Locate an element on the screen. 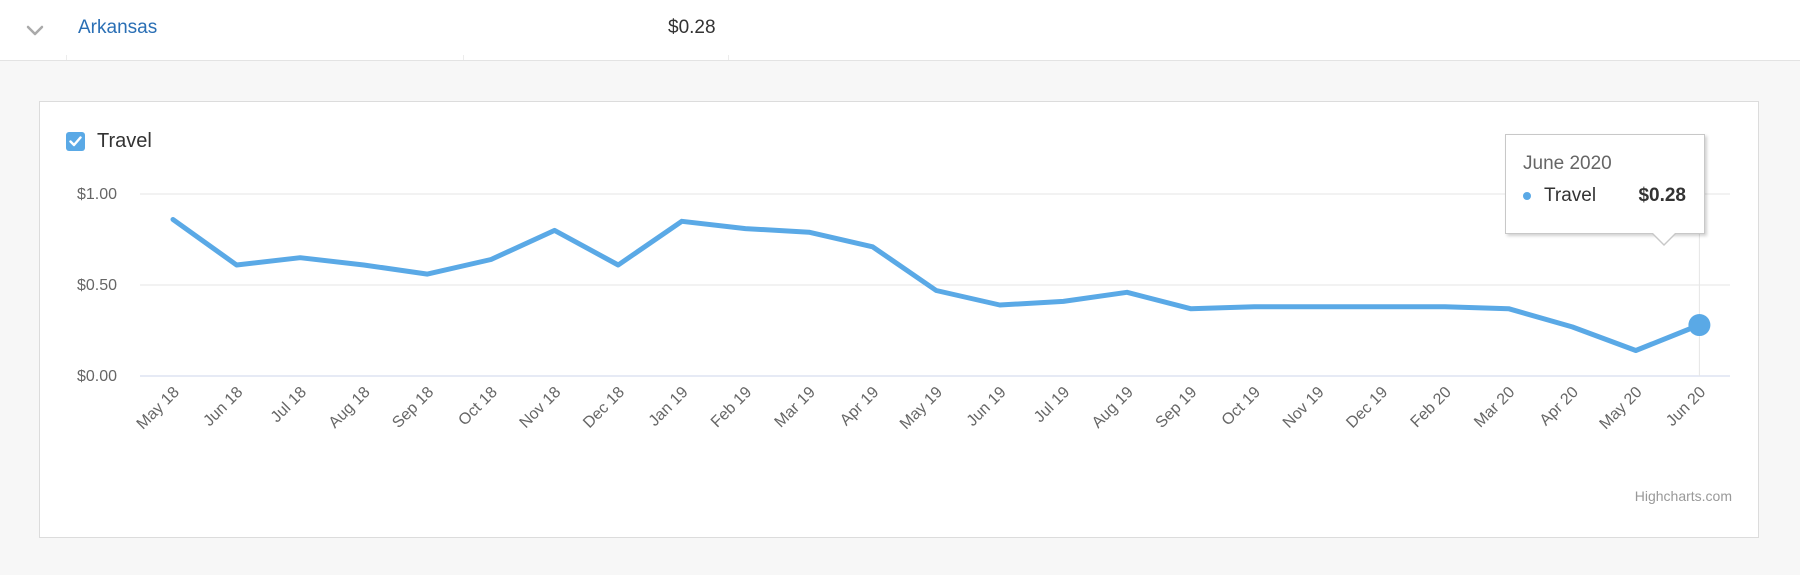 The width and height of the screenshot is (1800, 575). x-tick-label: Jun 20 is located at coordinates (1686, 407).